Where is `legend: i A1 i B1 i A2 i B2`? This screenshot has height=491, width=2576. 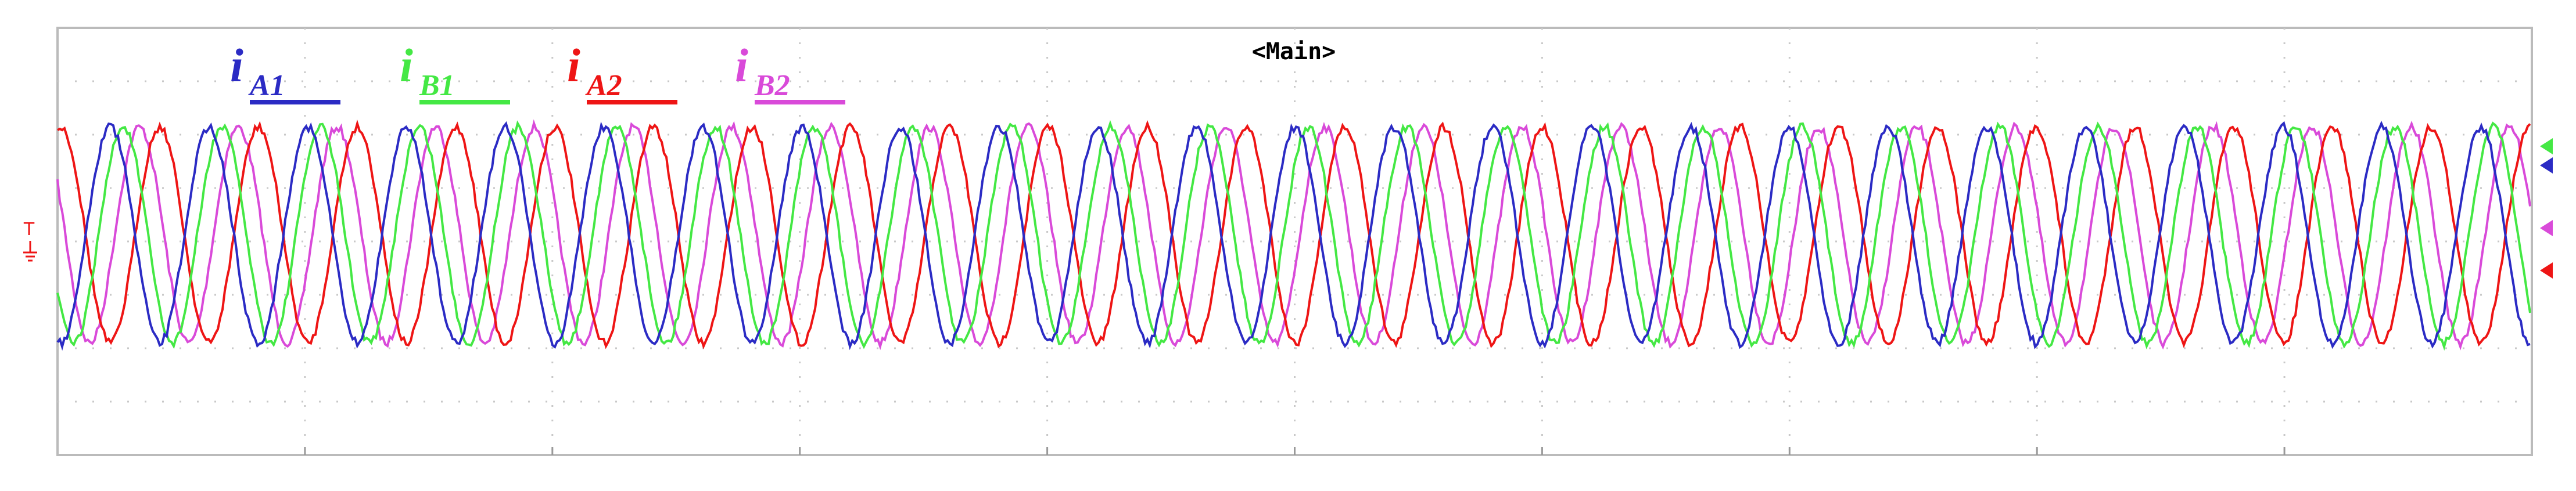
legend: i A1 i B1 i A2 i B2 is located at coordinates (537, 71).